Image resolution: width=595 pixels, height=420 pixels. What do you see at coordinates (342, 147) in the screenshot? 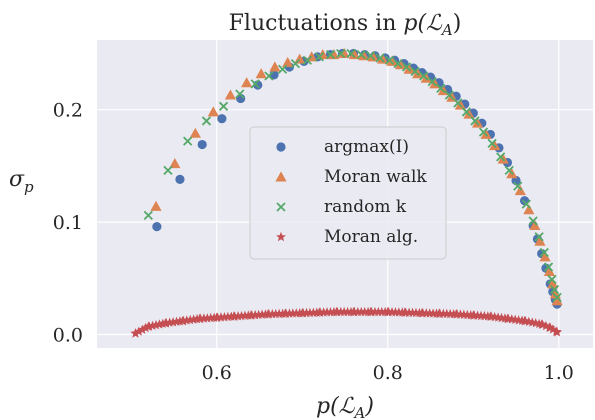
I see `legend-entry-argmax: argmax(I)` at bounding box center [342, 147].